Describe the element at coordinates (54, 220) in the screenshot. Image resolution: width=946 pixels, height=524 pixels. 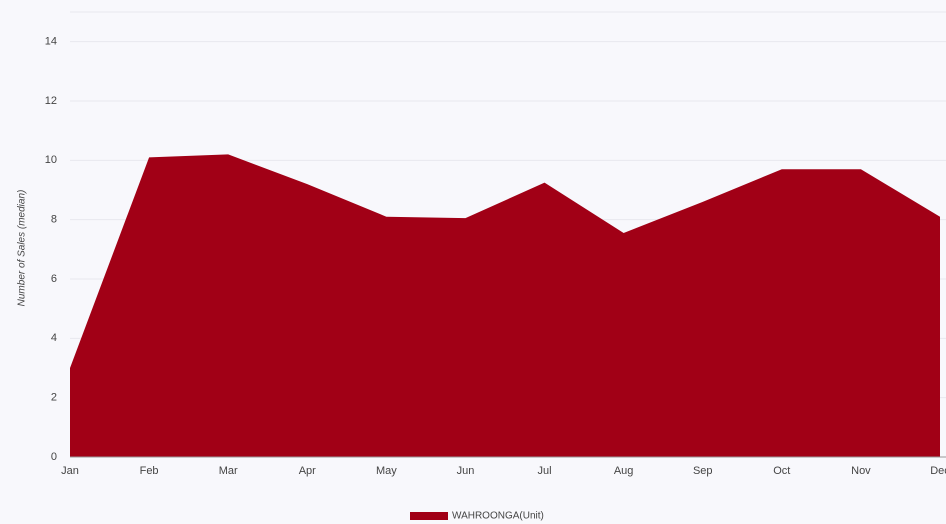
I see `y-tick-label: 8` at that location.